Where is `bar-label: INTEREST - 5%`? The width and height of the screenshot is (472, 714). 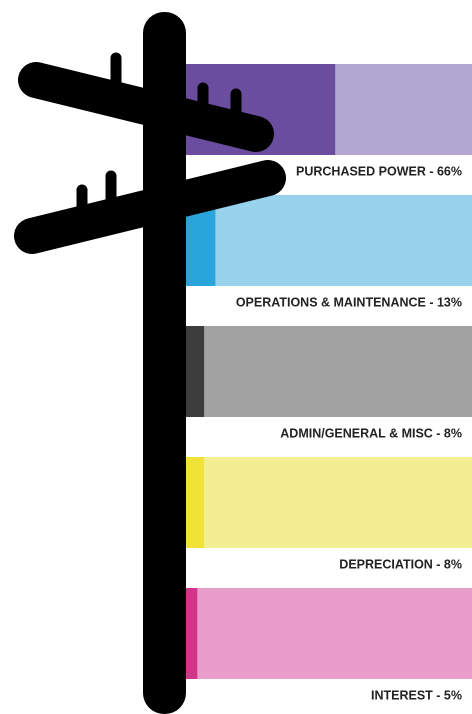 bar-label: INTEREST - 5% is located at coordinates (416, 695).